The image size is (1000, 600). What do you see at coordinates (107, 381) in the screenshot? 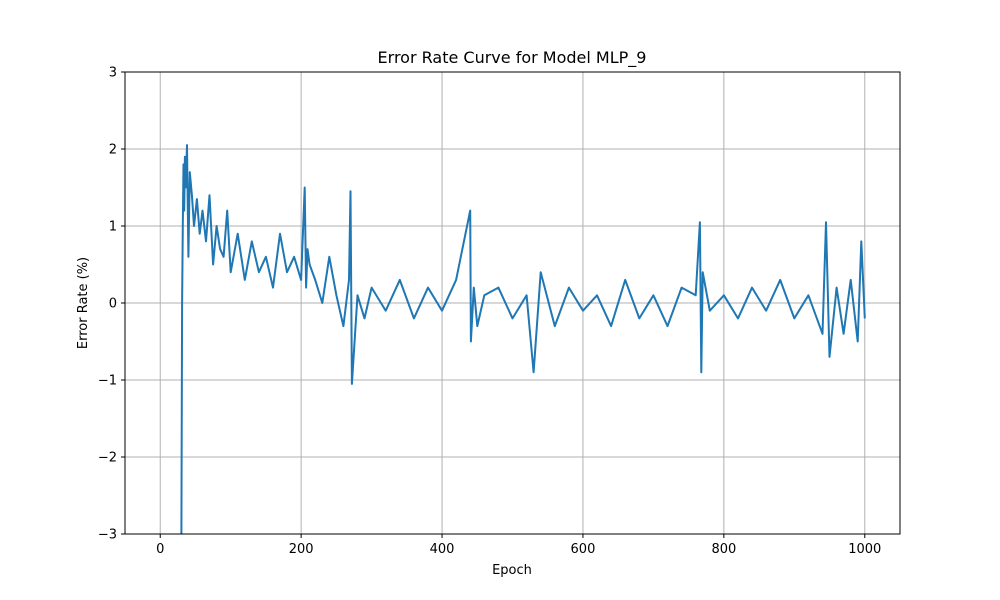
I see `y-tick-label: −1` at bounding box center [107, 381].